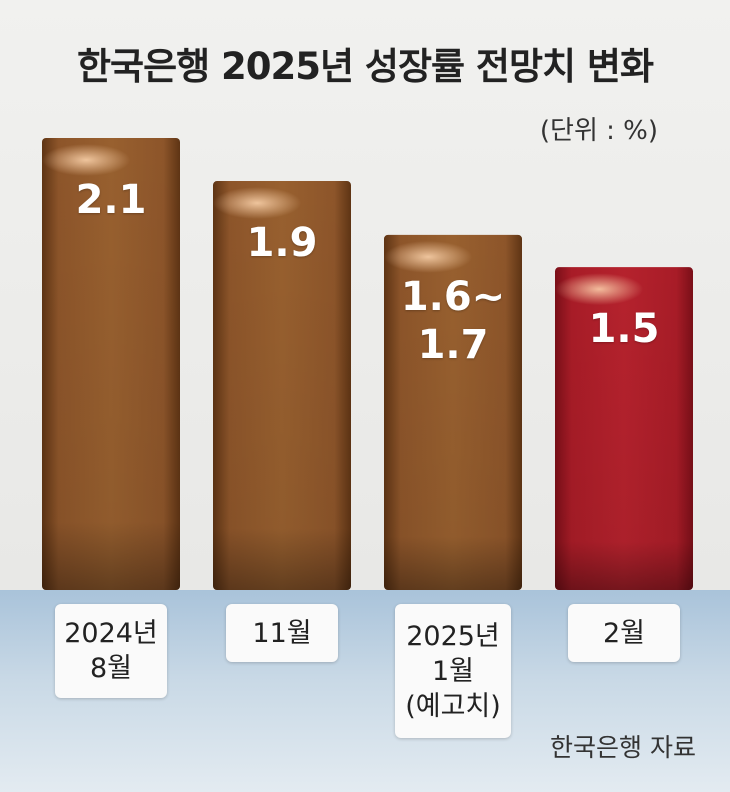 The width and height of the screenshot is (730, 792). I want to click on bar-value-label: 1.9, so click(282, 243).